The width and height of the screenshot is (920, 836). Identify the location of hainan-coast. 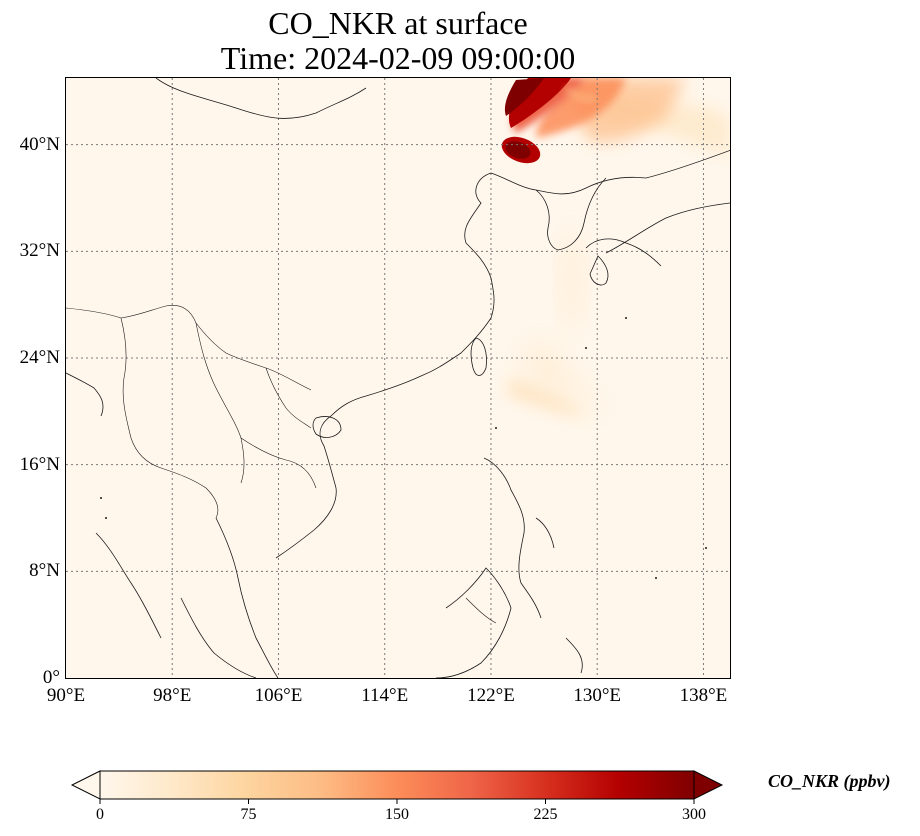
(327, 427).